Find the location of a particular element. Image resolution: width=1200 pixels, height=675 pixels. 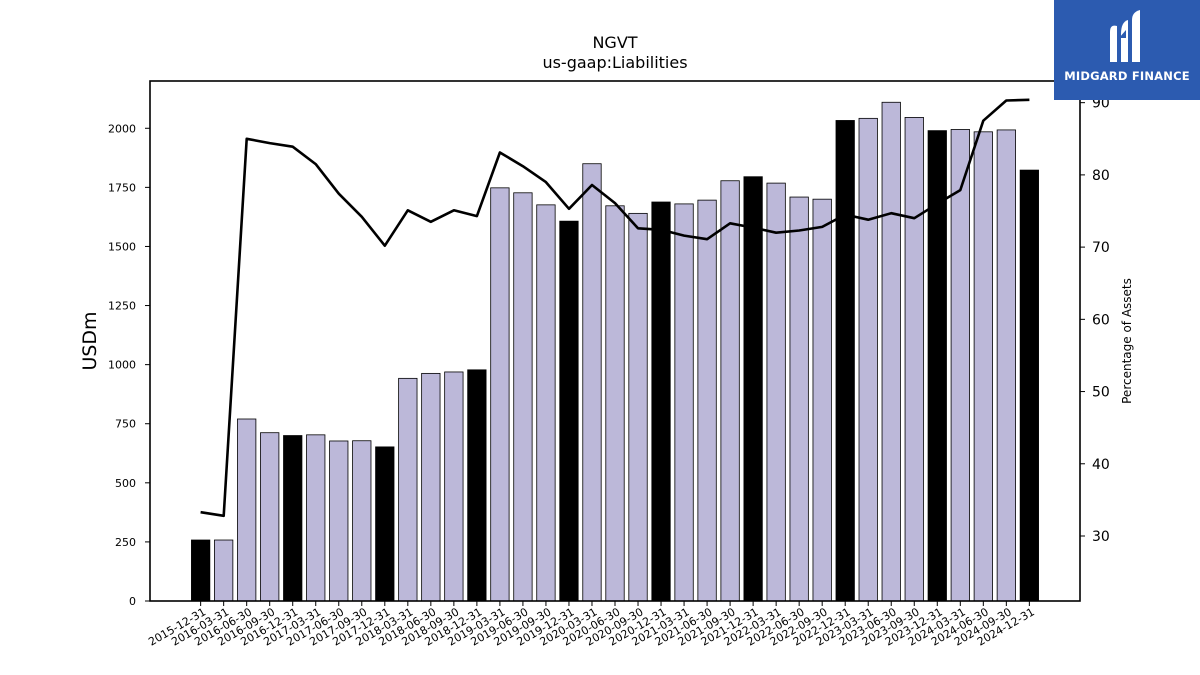

brand-mark-icon is located at coordinates (1125, 36).